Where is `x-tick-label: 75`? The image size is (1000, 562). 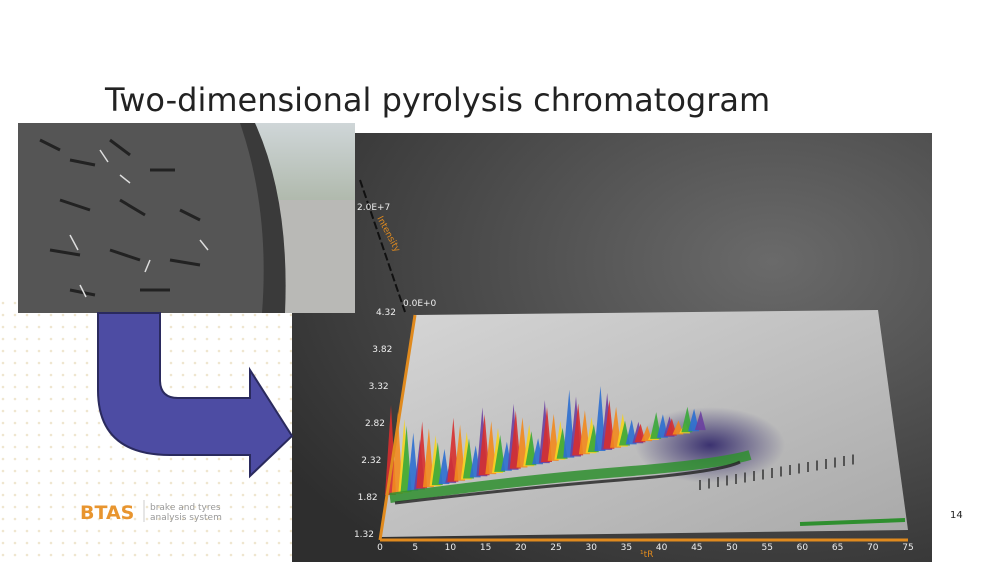
x-tick-label: 75 is located at coordinates (907, 548).